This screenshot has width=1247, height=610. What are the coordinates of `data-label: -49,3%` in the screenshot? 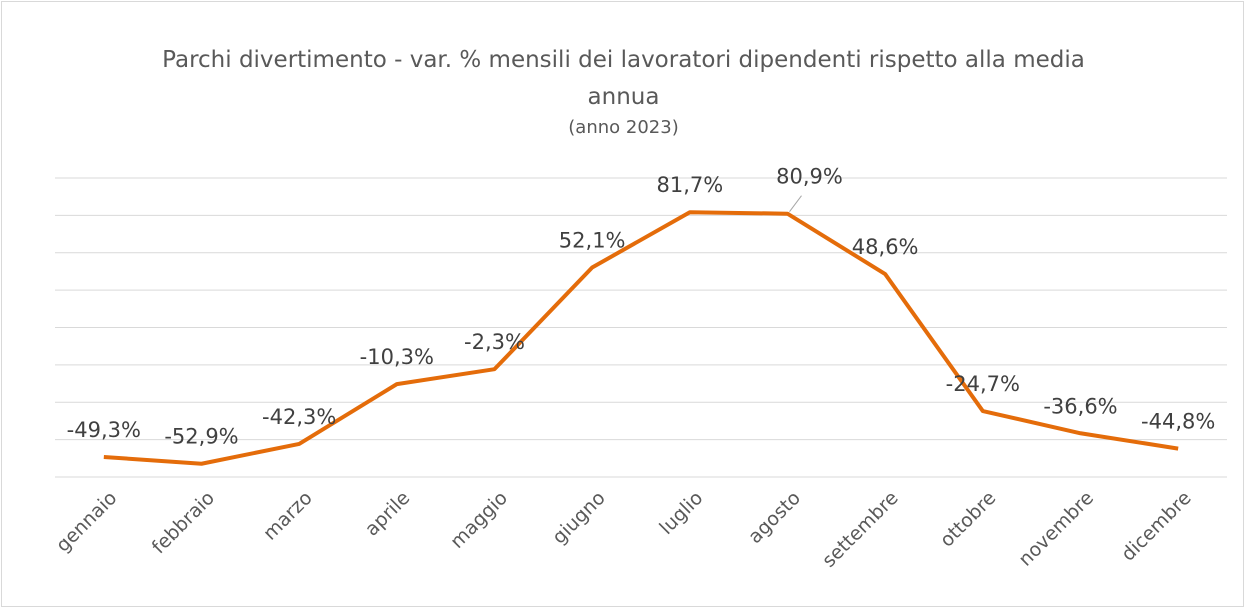 It's located at (104, 430).